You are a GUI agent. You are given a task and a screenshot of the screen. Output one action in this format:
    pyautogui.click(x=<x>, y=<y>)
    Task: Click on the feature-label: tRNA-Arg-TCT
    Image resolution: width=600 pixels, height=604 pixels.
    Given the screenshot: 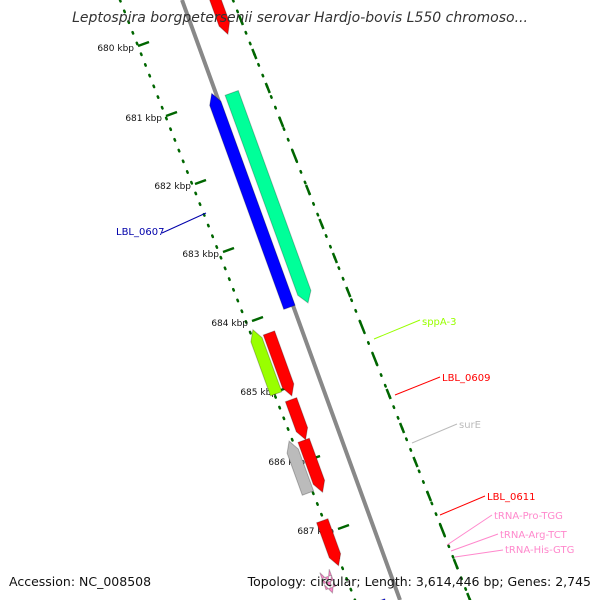 What is the action you would take?
    pyautogui.click(x=534, y=535)
    